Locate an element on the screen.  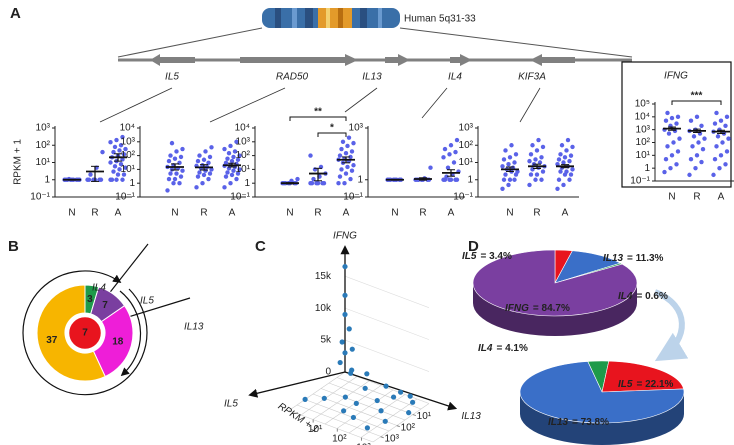
y-tick-label: 10² is located at coordinates (408, 427).